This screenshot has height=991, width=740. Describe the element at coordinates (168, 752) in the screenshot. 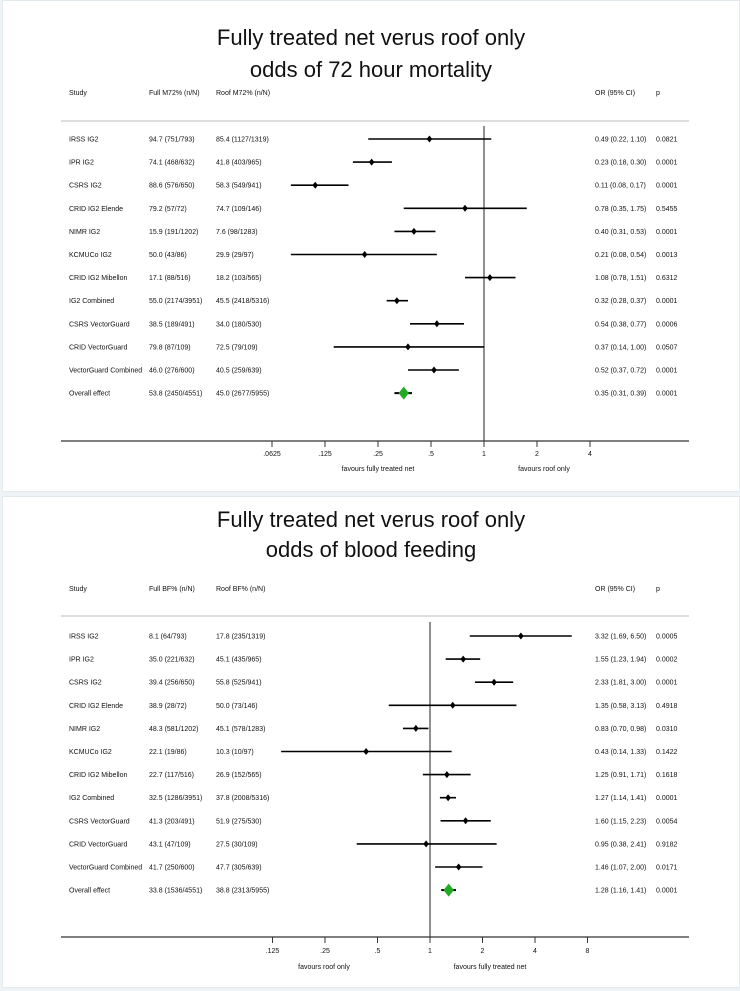

I see `full-net-value: 22.1 (19/86)` at that location.